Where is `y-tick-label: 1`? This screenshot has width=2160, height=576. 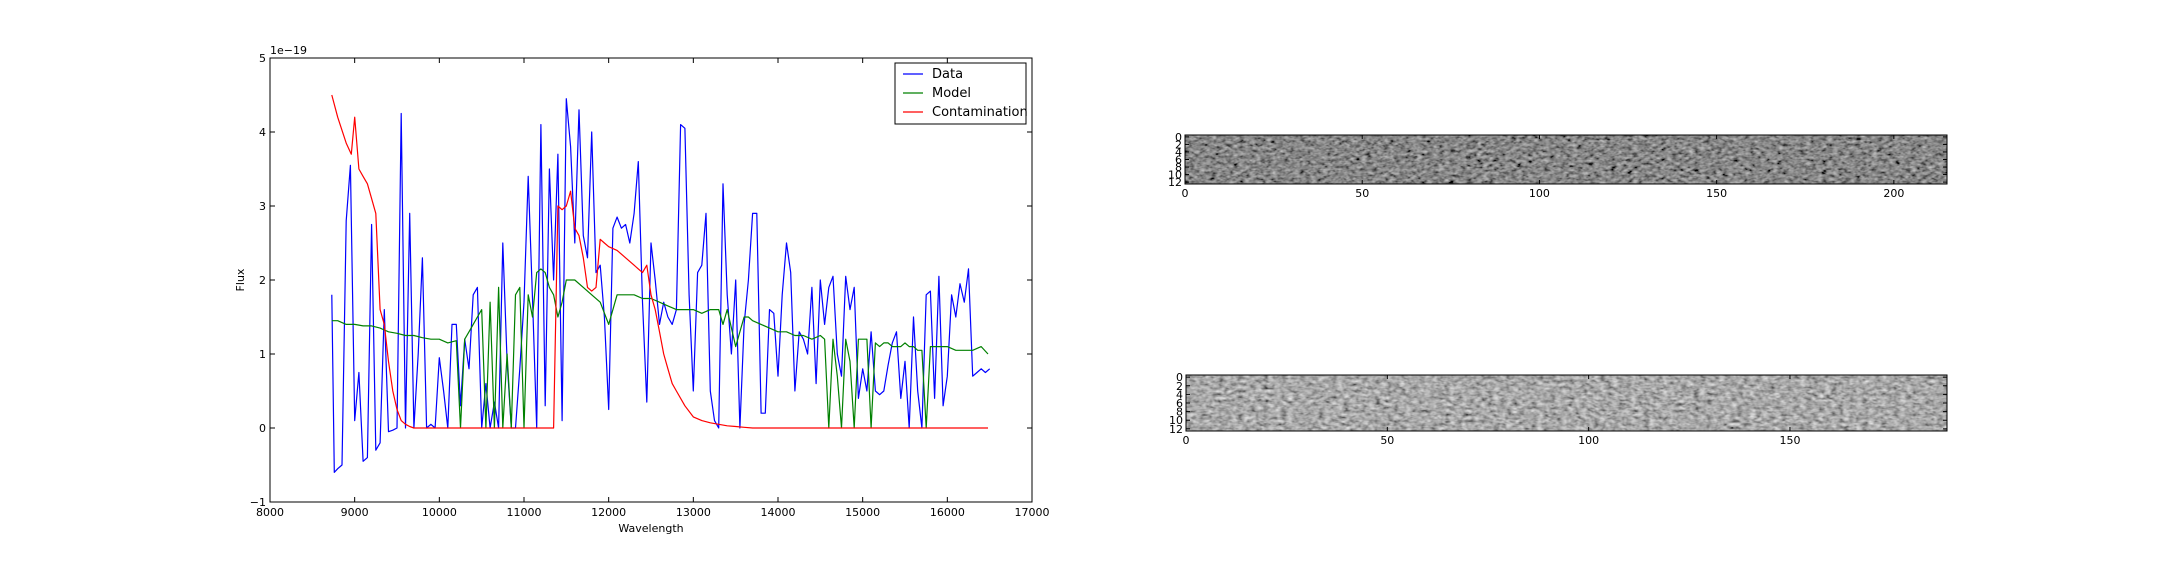
y-tick-label: 1 is located at coordinates (262, 354).